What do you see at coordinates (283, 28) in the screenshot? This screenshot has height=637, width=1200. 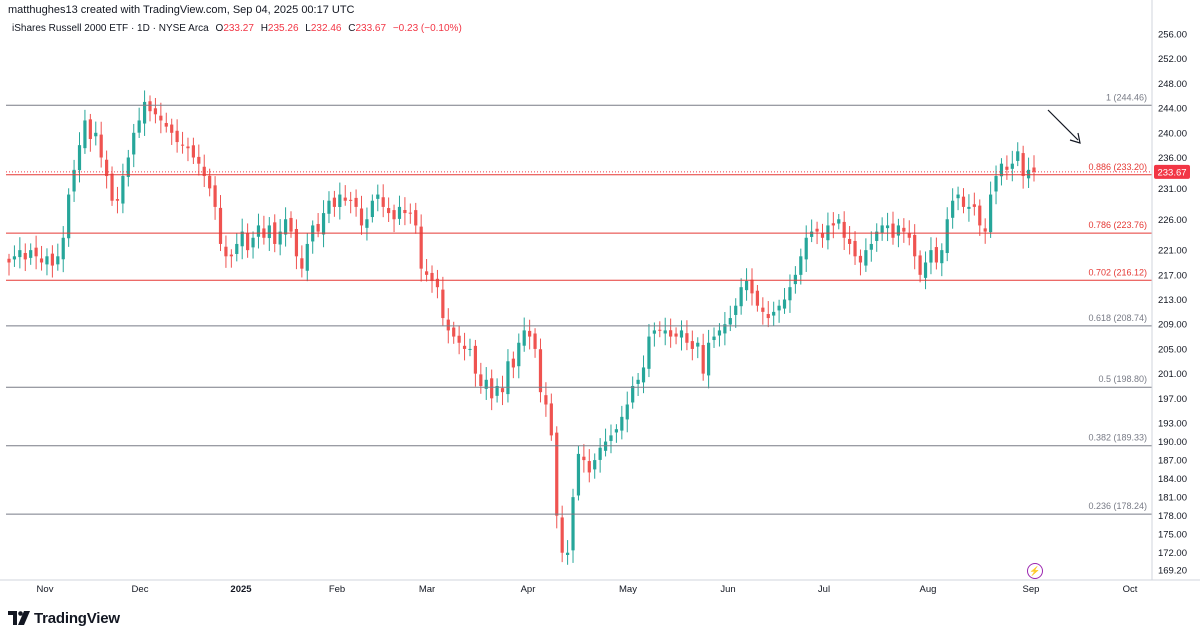 I see `high-value: 235.26` at bounding box center [283, 28].